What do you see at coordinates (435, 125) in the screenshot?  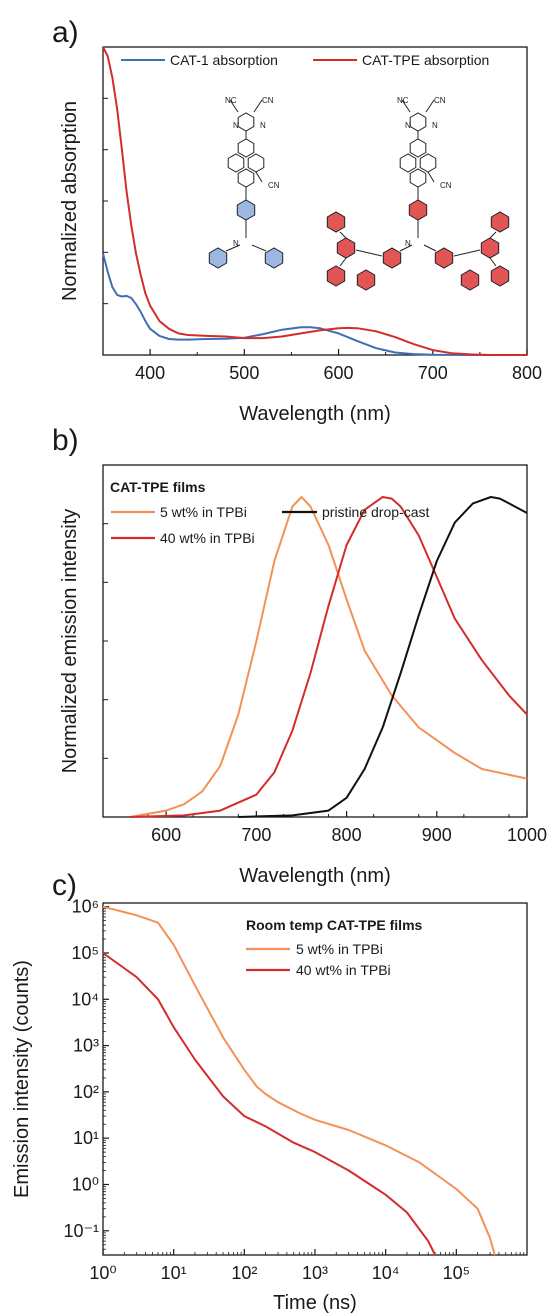 I see `mol-cattpe-label-n2: N` at bounding box center [435, 125].